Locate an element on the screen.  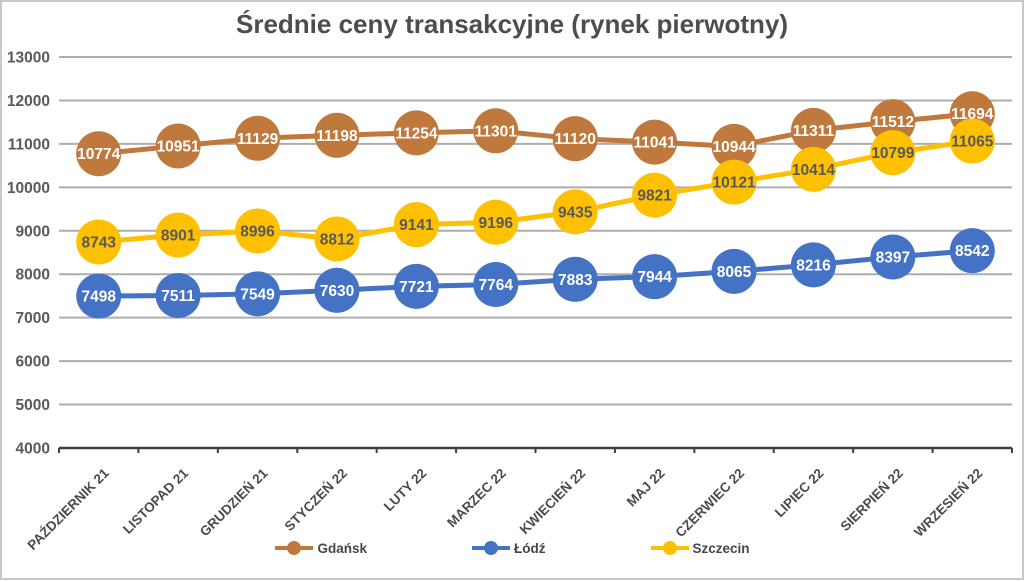
y-axis-tick-label: 4000 is located at coordinates (33, 449).